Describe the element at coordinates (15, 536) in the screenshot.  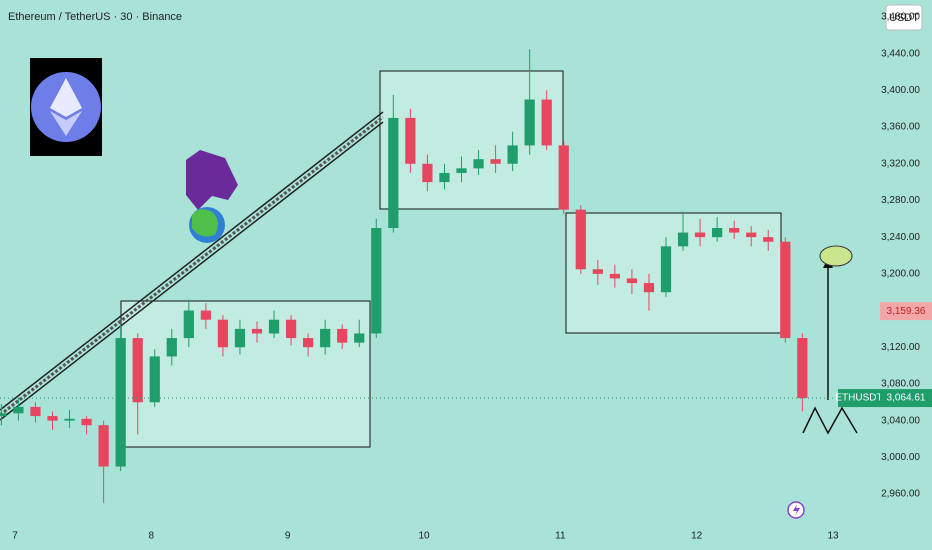
I see `x-tick-label: 7` at that location.